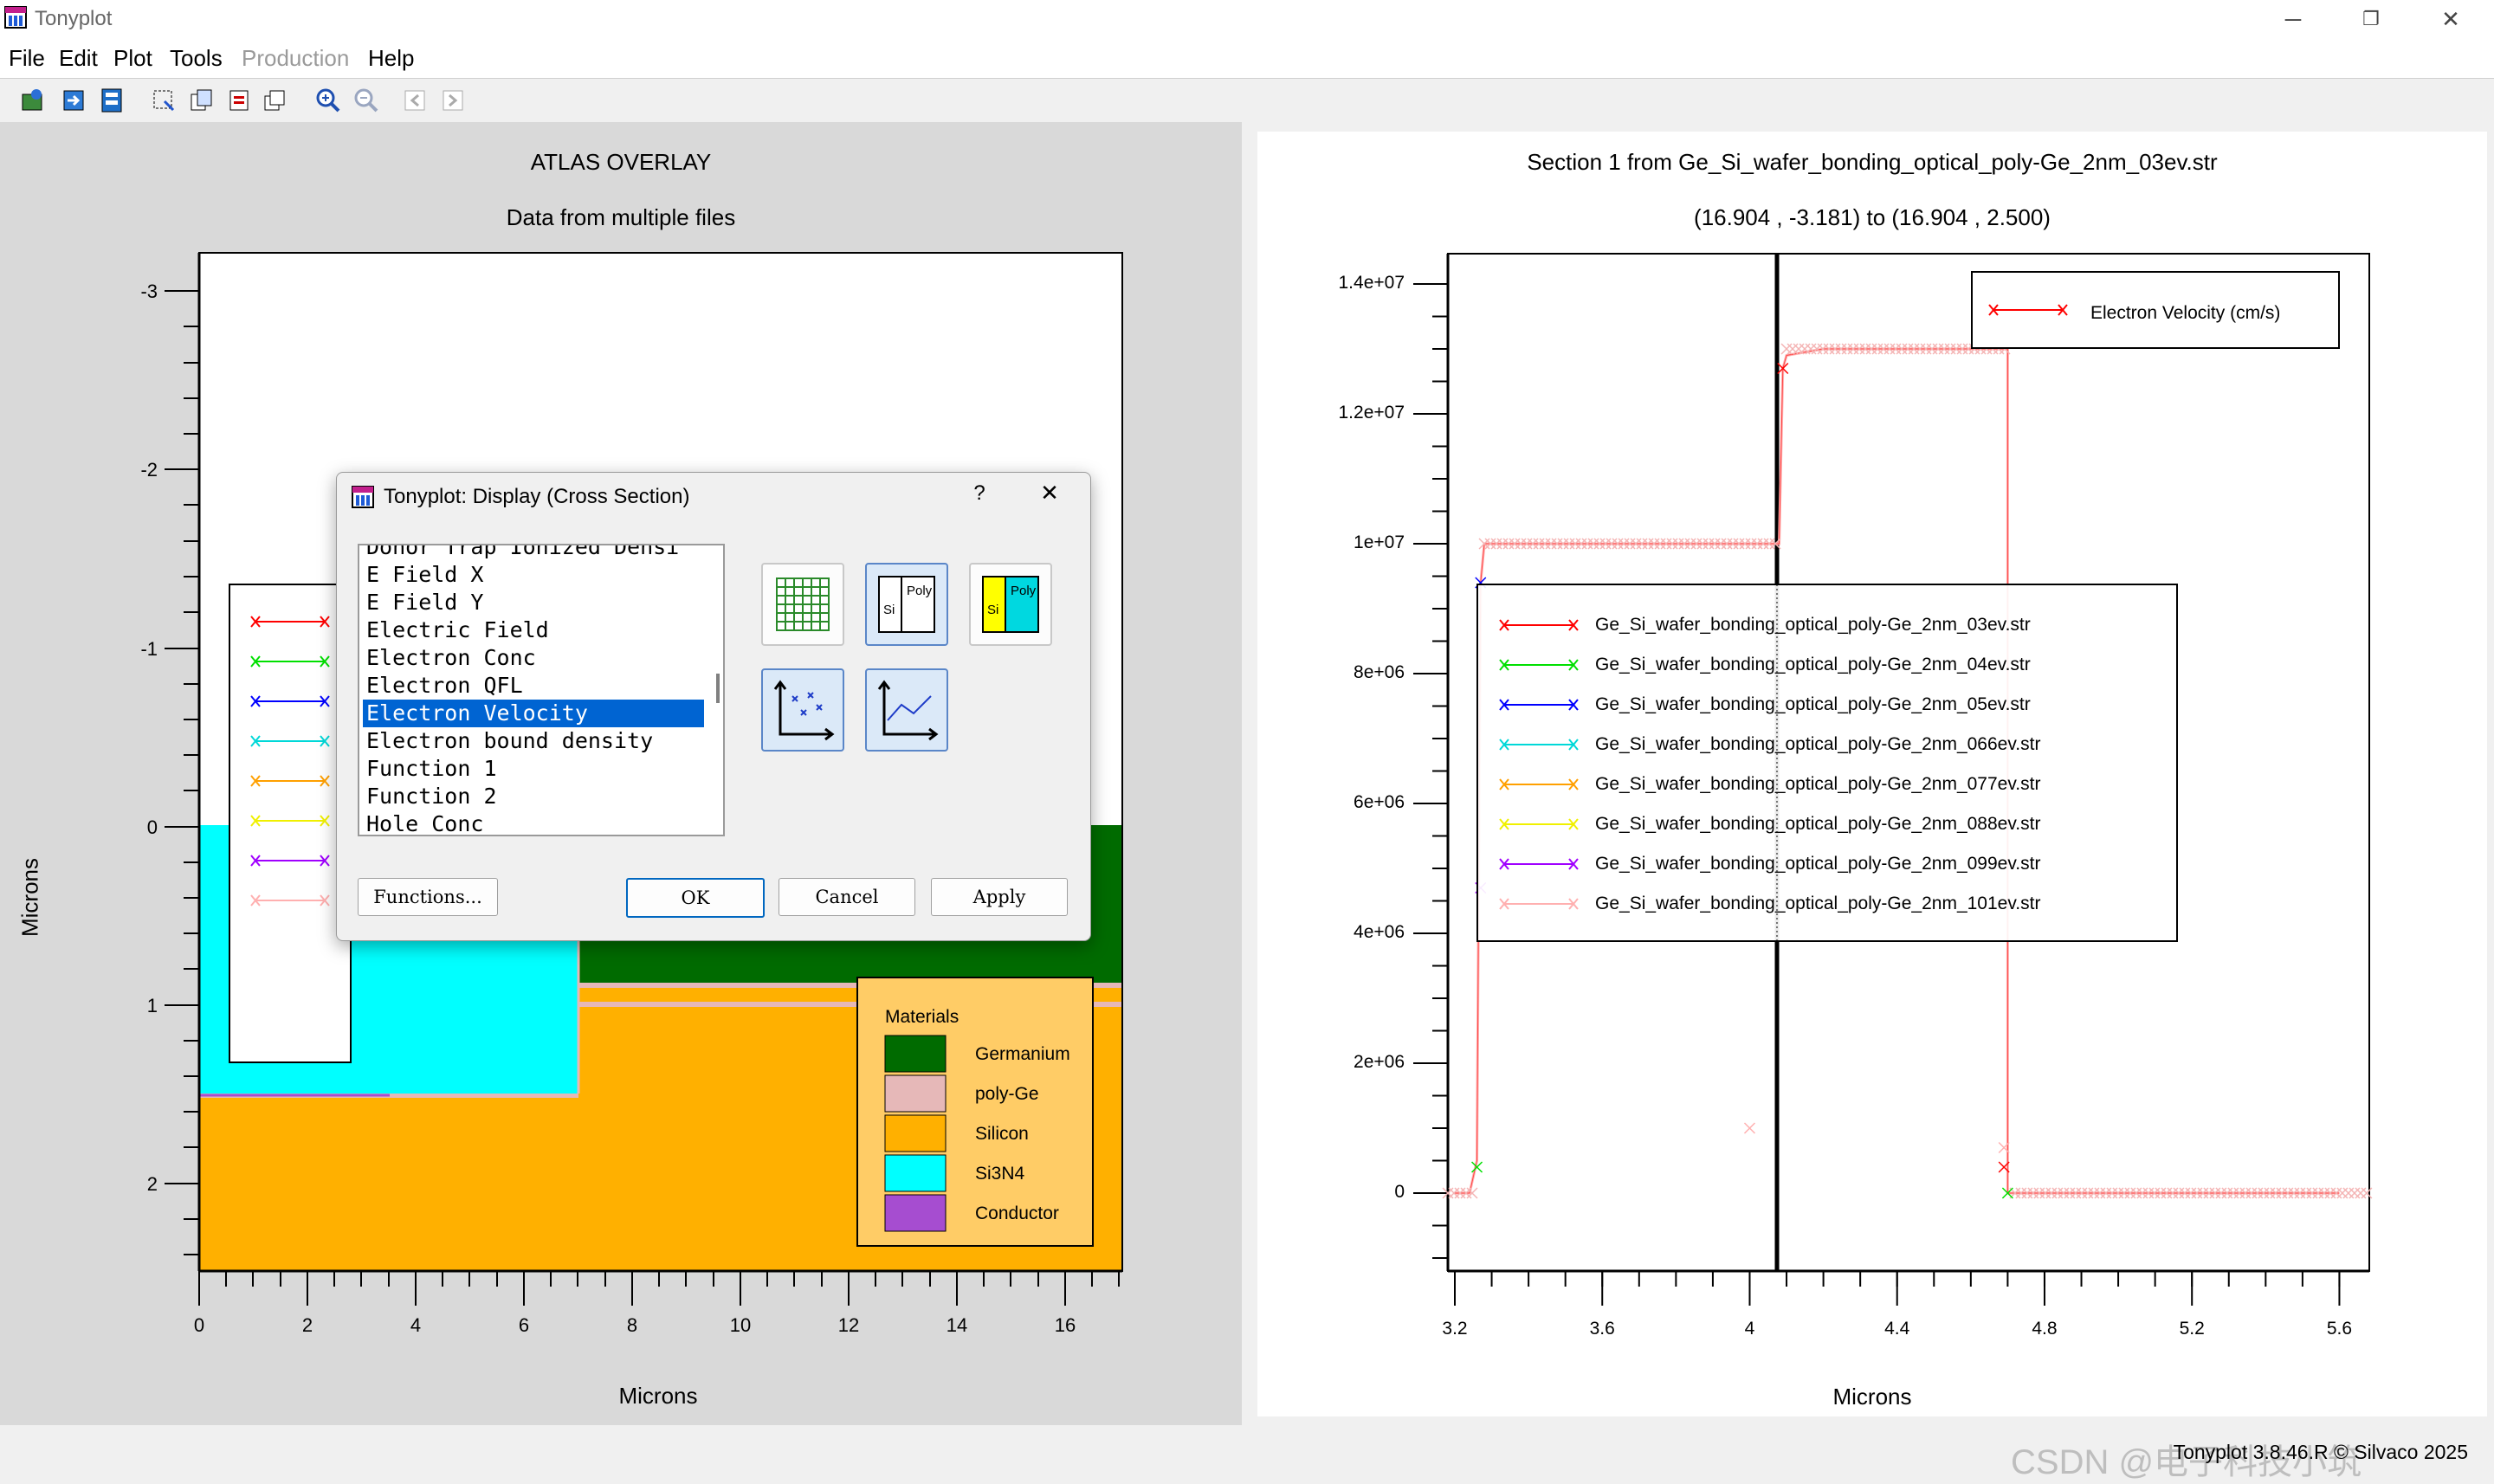  What do you see at coordinates (33, 100) in the screenshot?
I see `open-icon` at bounding box center [33, 100].